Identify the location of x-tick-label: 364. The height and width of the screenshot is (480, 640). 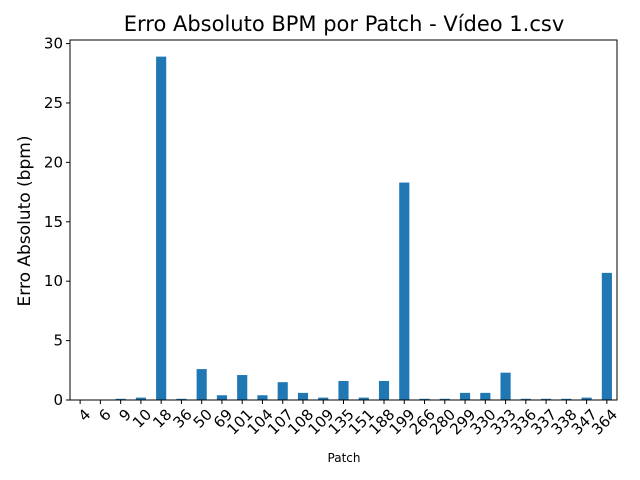
(604, 422).